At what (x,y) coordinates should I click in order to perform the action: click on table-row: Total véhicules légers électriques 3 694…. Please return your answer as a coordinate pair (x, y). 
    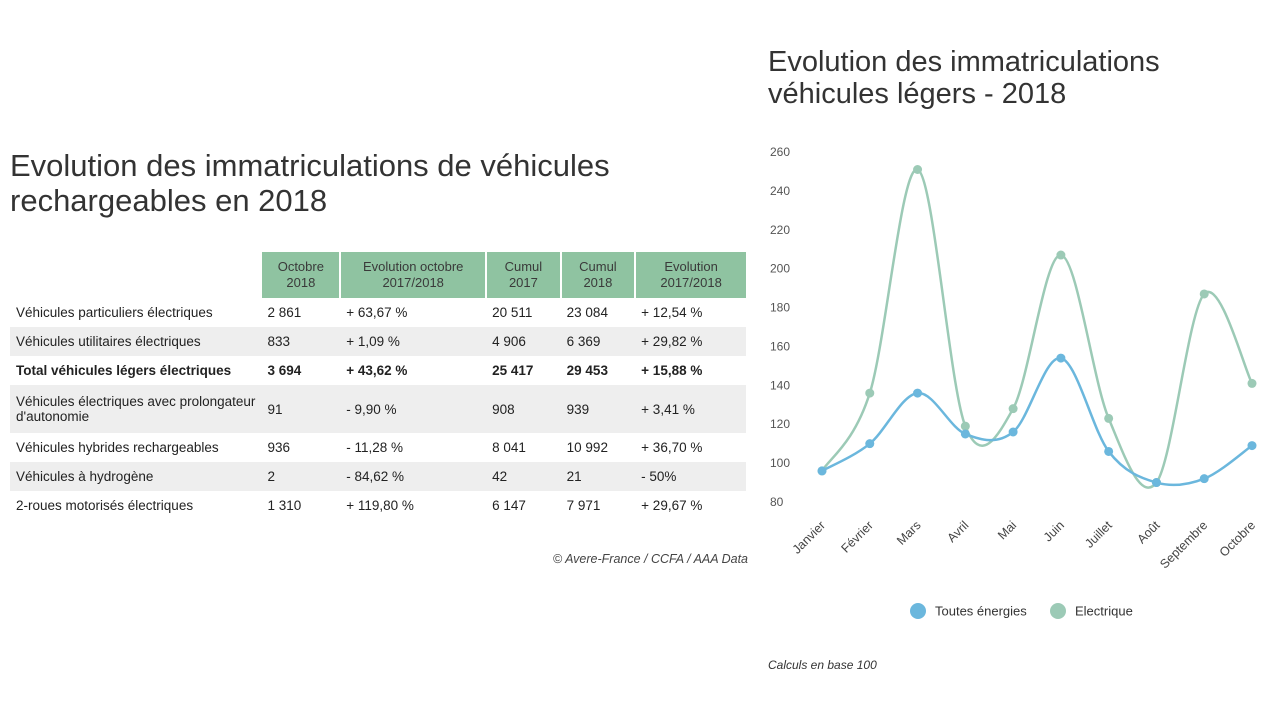
    Looking at the image, I should click on (378, 370).